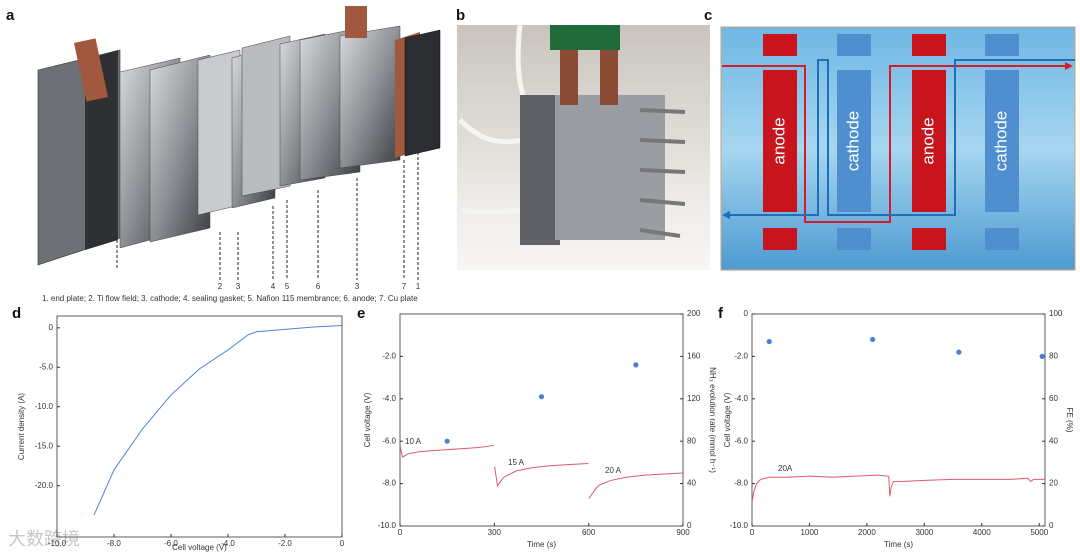  What do you see at coordinates (712, 420) in the screenshot?
I see `y2-axis-title: NH₃ evolution rate (mmol h⁻¹)` at bounding box center [712, 420].